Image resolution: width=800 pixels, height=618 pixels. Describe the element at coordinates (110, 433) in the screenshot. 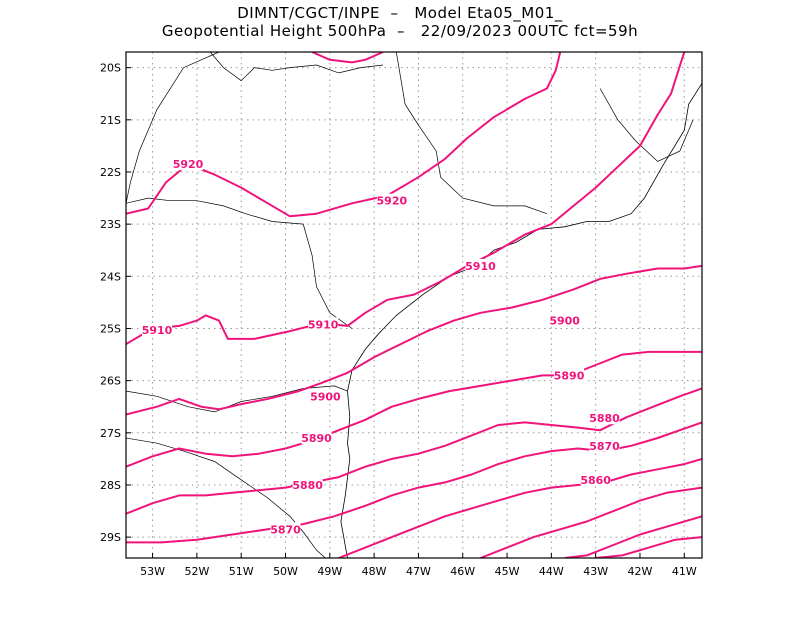

I see `y-tick-label: 27S` at that location.